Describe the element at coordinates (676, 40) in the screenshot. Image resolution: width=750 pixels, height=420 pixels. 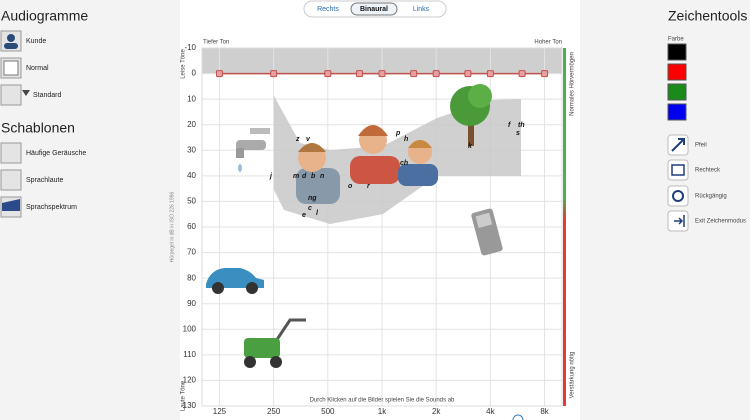
I see `color-label: Farbe` at that location.